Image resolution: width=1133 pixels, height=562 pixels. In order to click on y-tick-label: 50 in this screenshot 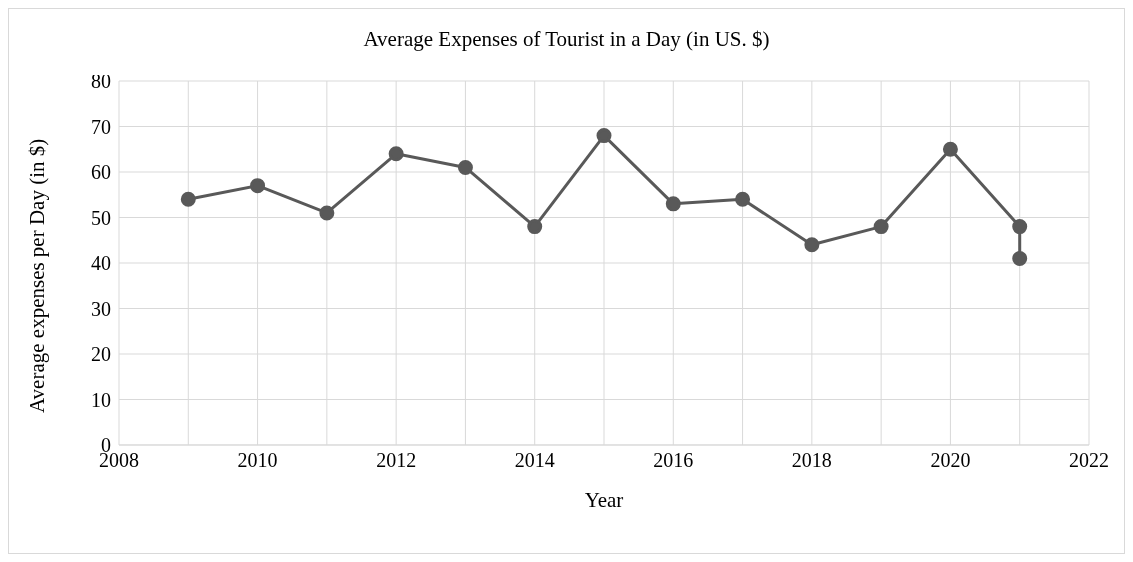, I will do `click(101, 217)`.